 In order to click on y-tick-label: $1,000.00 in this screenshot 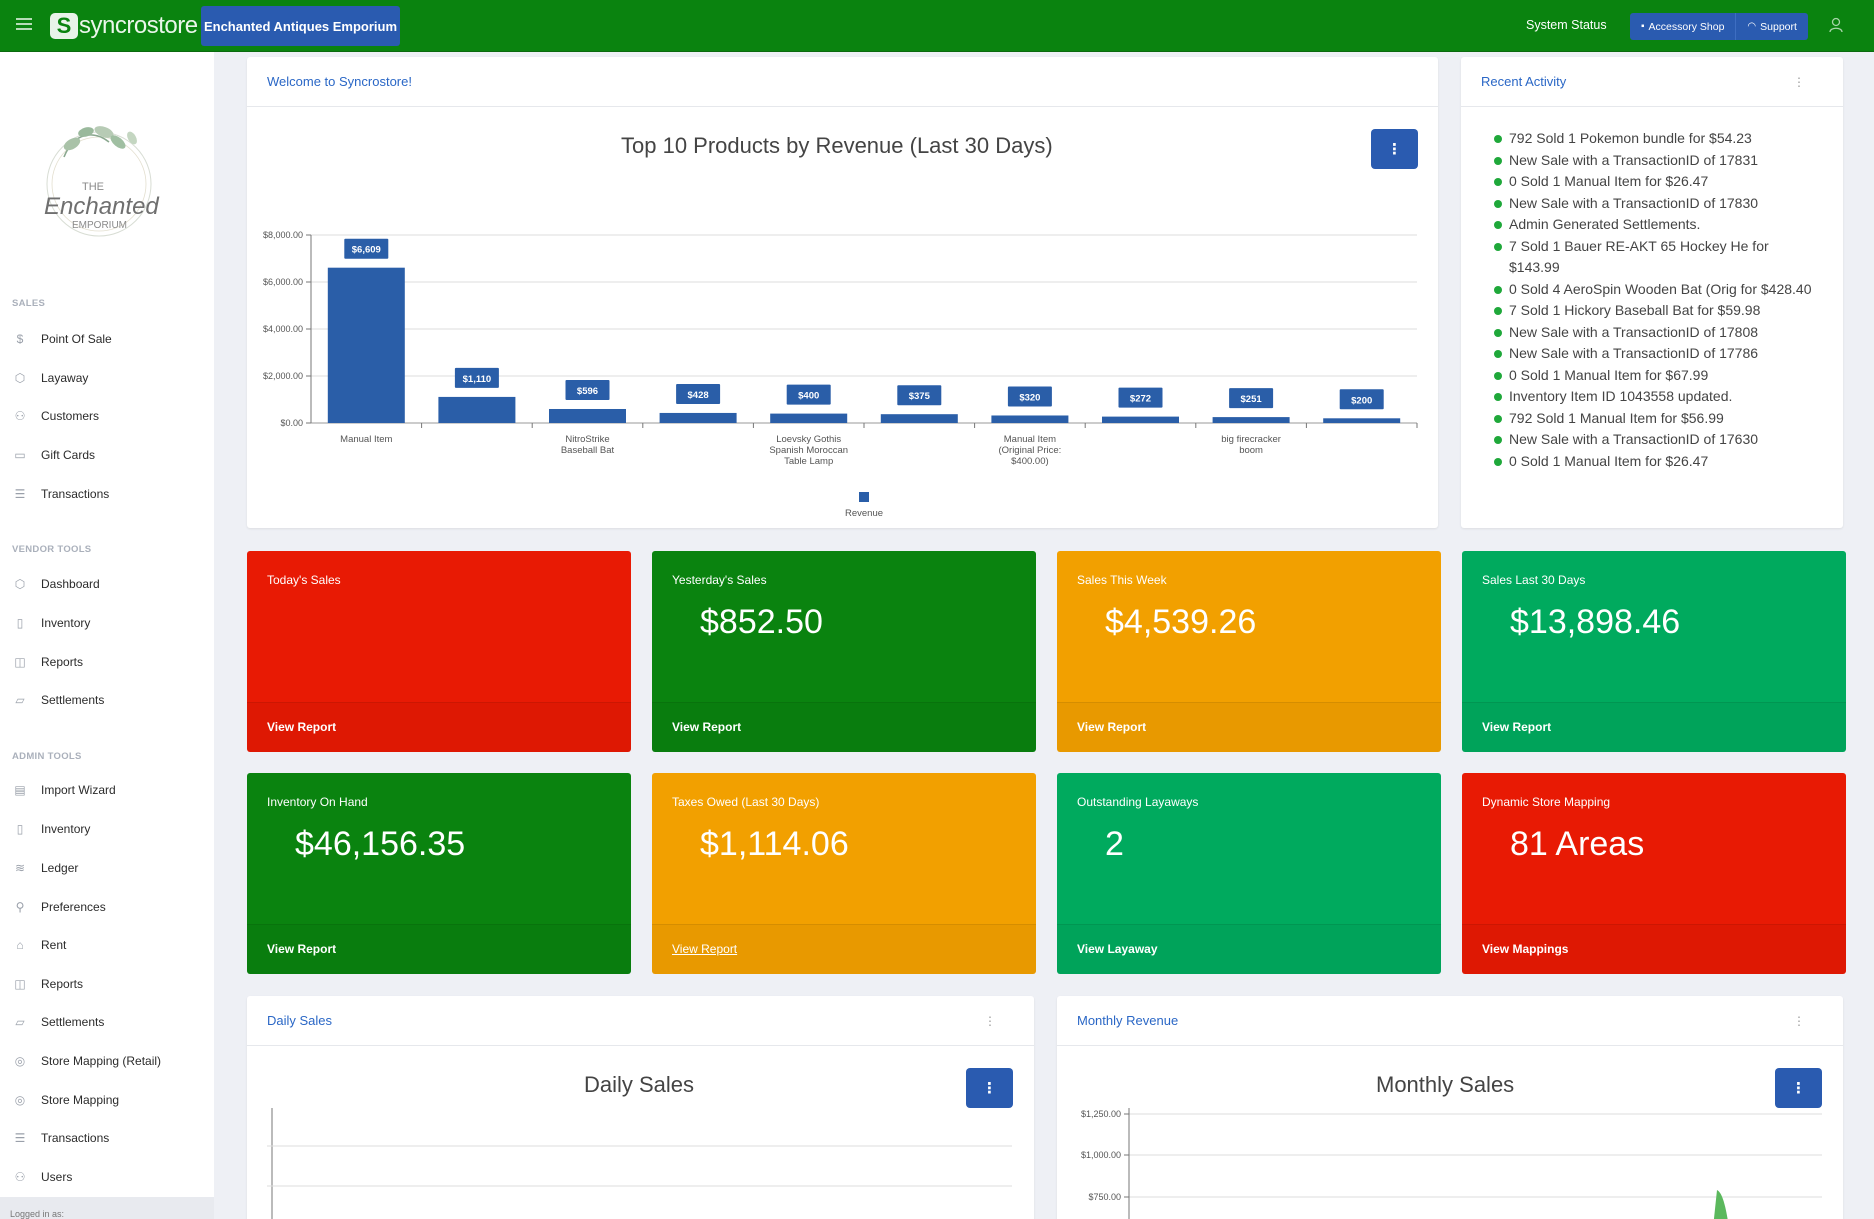, I will do `click(1101, 1155)`.